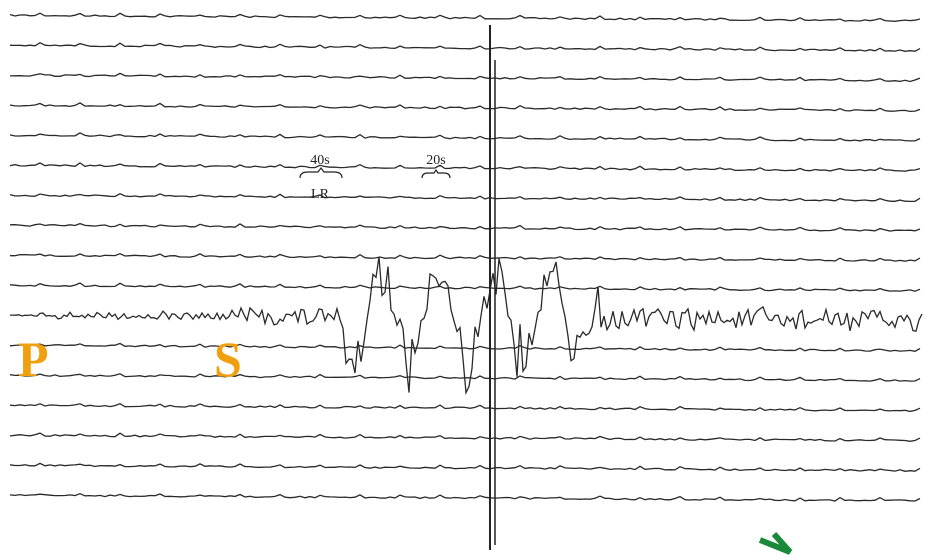 Image resolution: width=925 pixels, height=555 pixels. I want to click on s-label: S, so click(228, 359).